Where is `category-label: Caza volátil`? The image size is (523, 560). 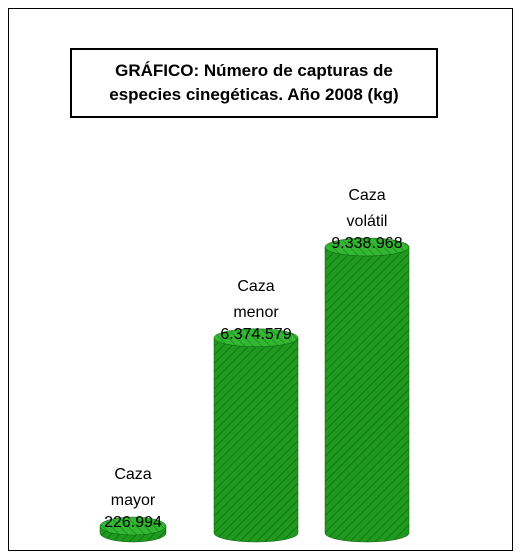 category-label: Caza volátil is located at coordinates (367, 208).